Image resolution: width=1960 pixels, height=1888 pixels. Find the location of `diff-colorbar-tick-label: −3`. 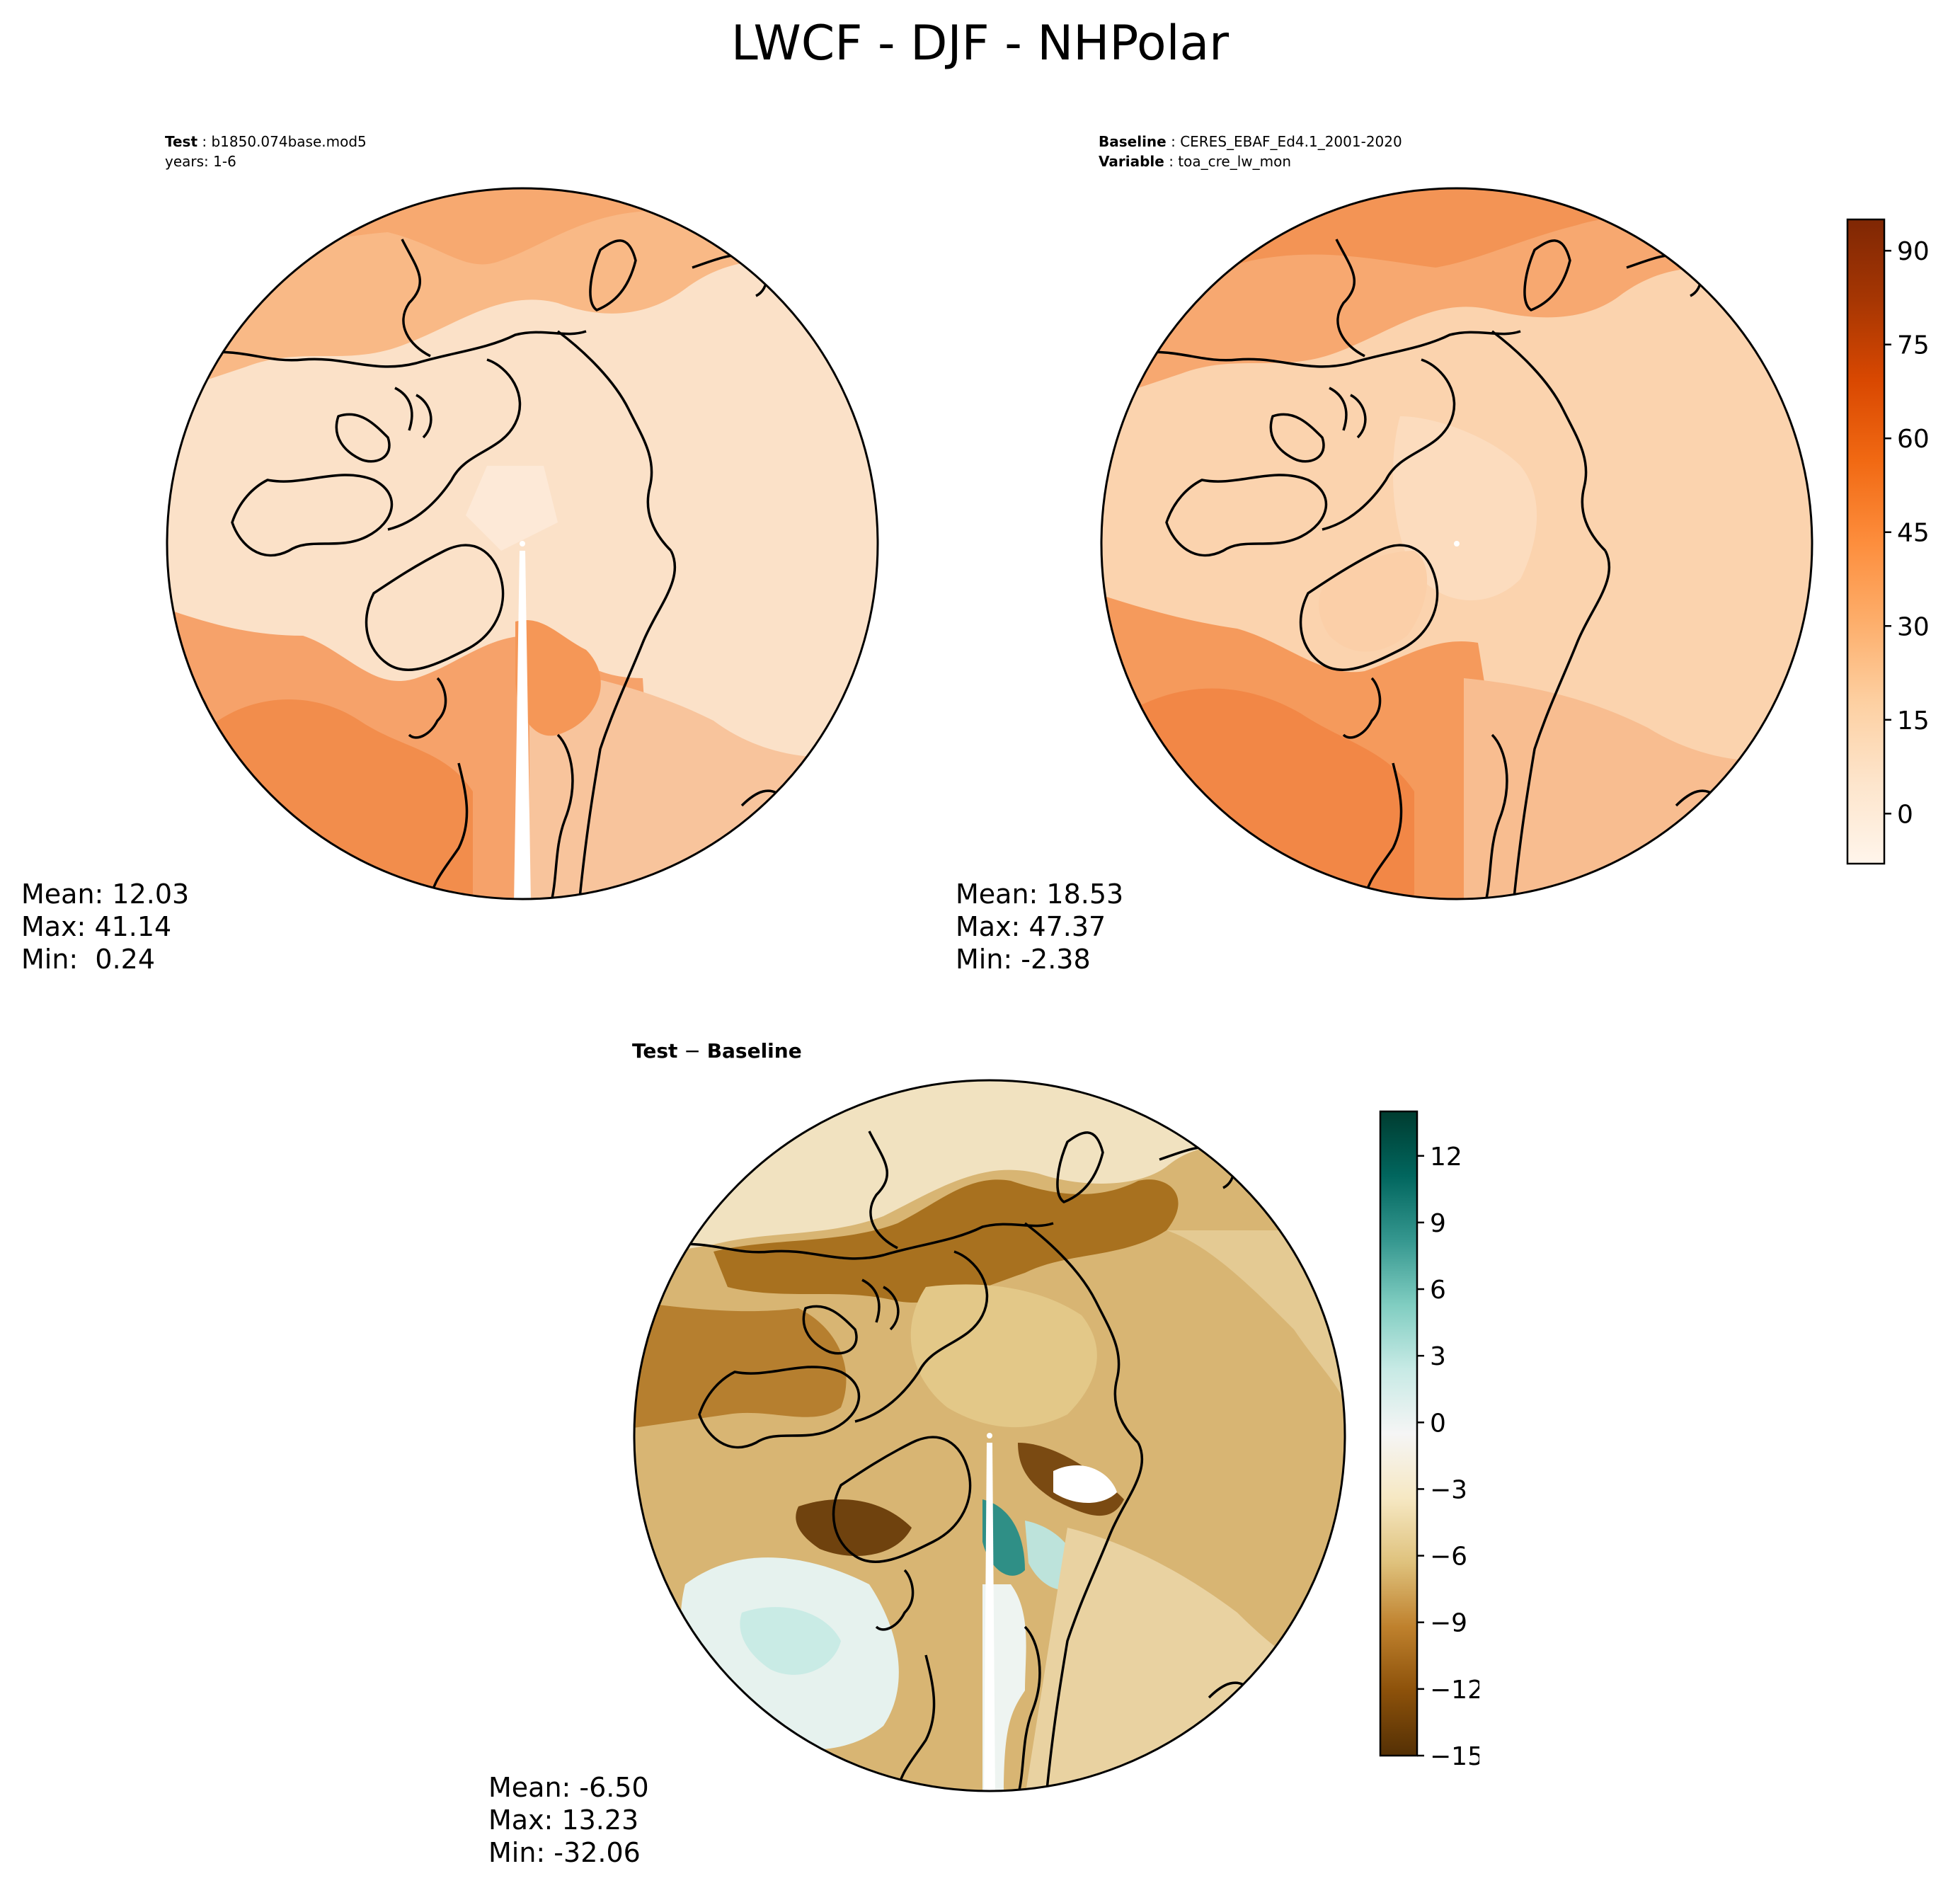

diff-colorbar-tick-label: −3 is located at coordinates (1448, 1490).